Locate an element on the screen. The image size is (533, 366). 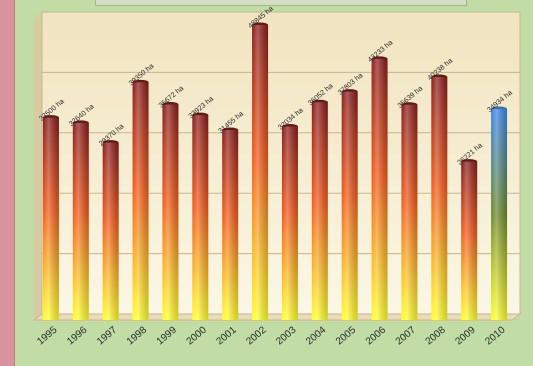
left-border-strip is located at coordinates (7, 183).